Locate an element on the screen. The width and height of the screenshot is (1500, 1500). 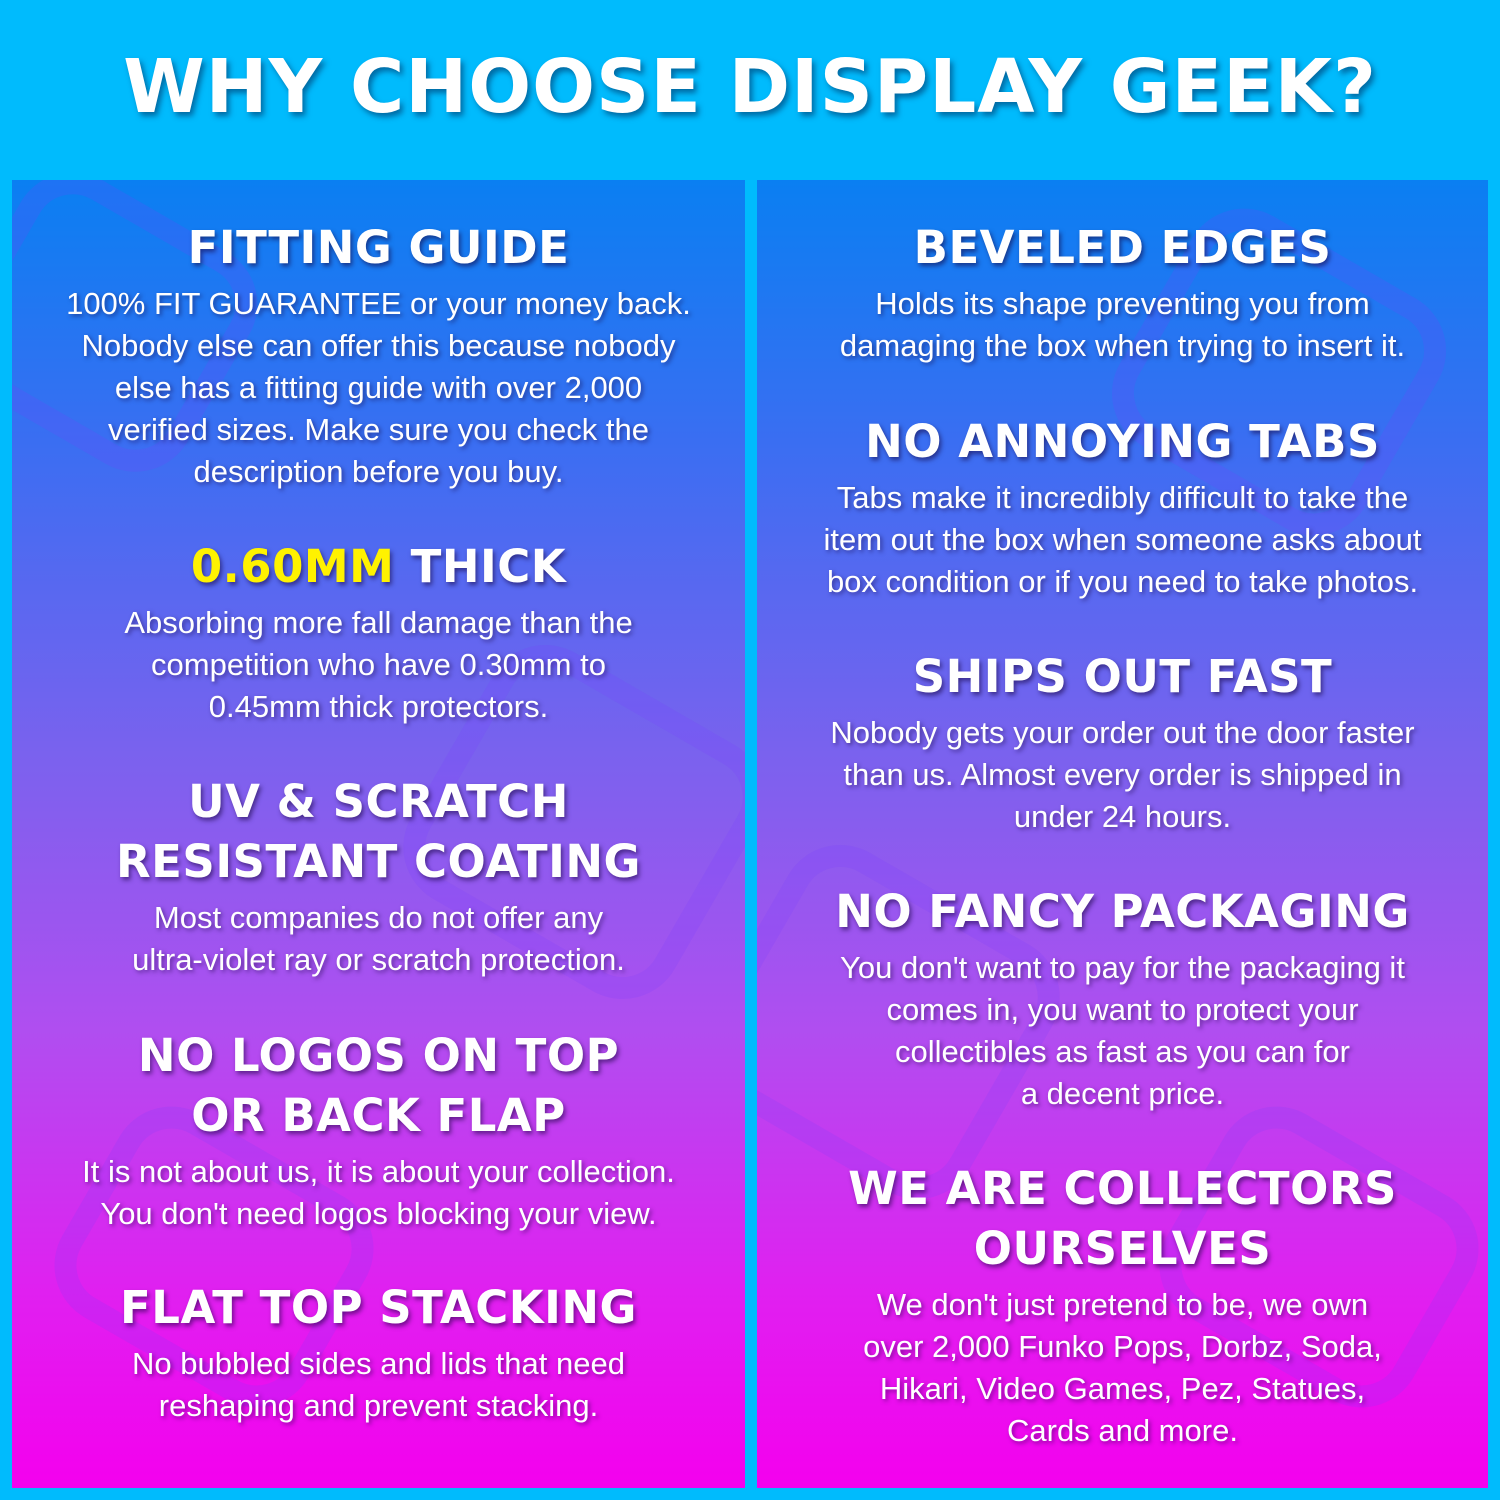
description-line: Holds its shape preventing you from is located at coordinates (1122, 303).